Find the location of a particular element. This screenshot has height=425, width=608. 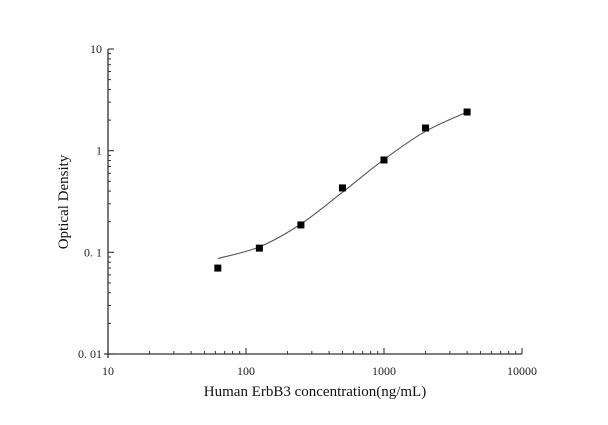

x-tick-label: 1000 is located at coordinates (384, 371).